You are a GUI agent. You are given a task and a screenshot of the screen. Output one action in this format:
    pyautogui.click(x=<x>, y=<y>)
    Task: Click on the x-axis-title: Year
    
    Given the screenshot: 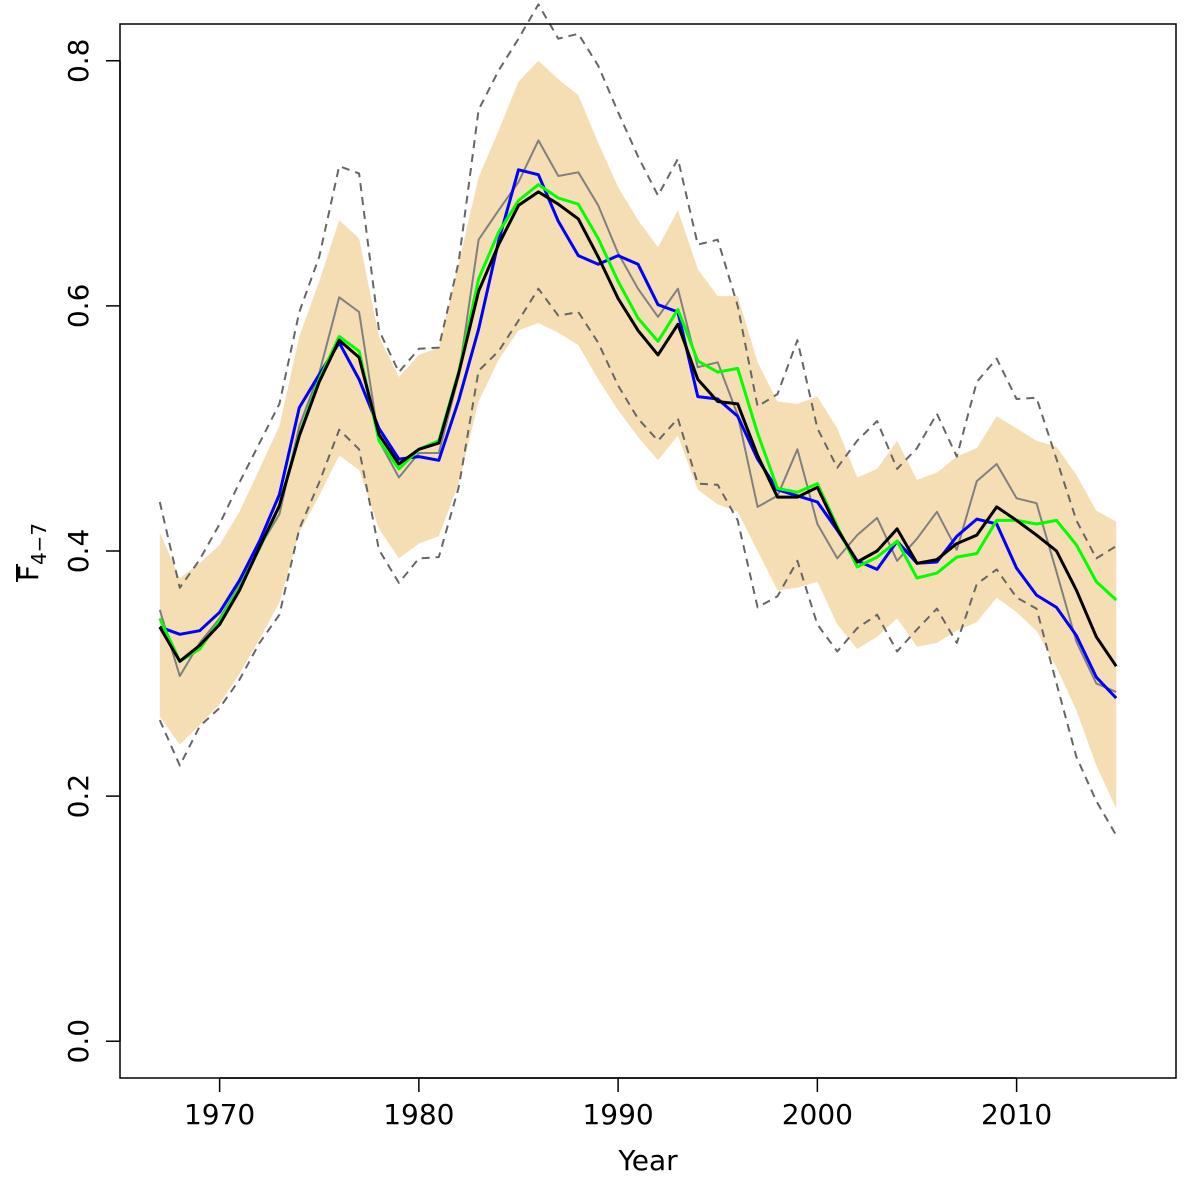 What is the action you would take?
    pyautogui.click(x=647, y=1160)
    